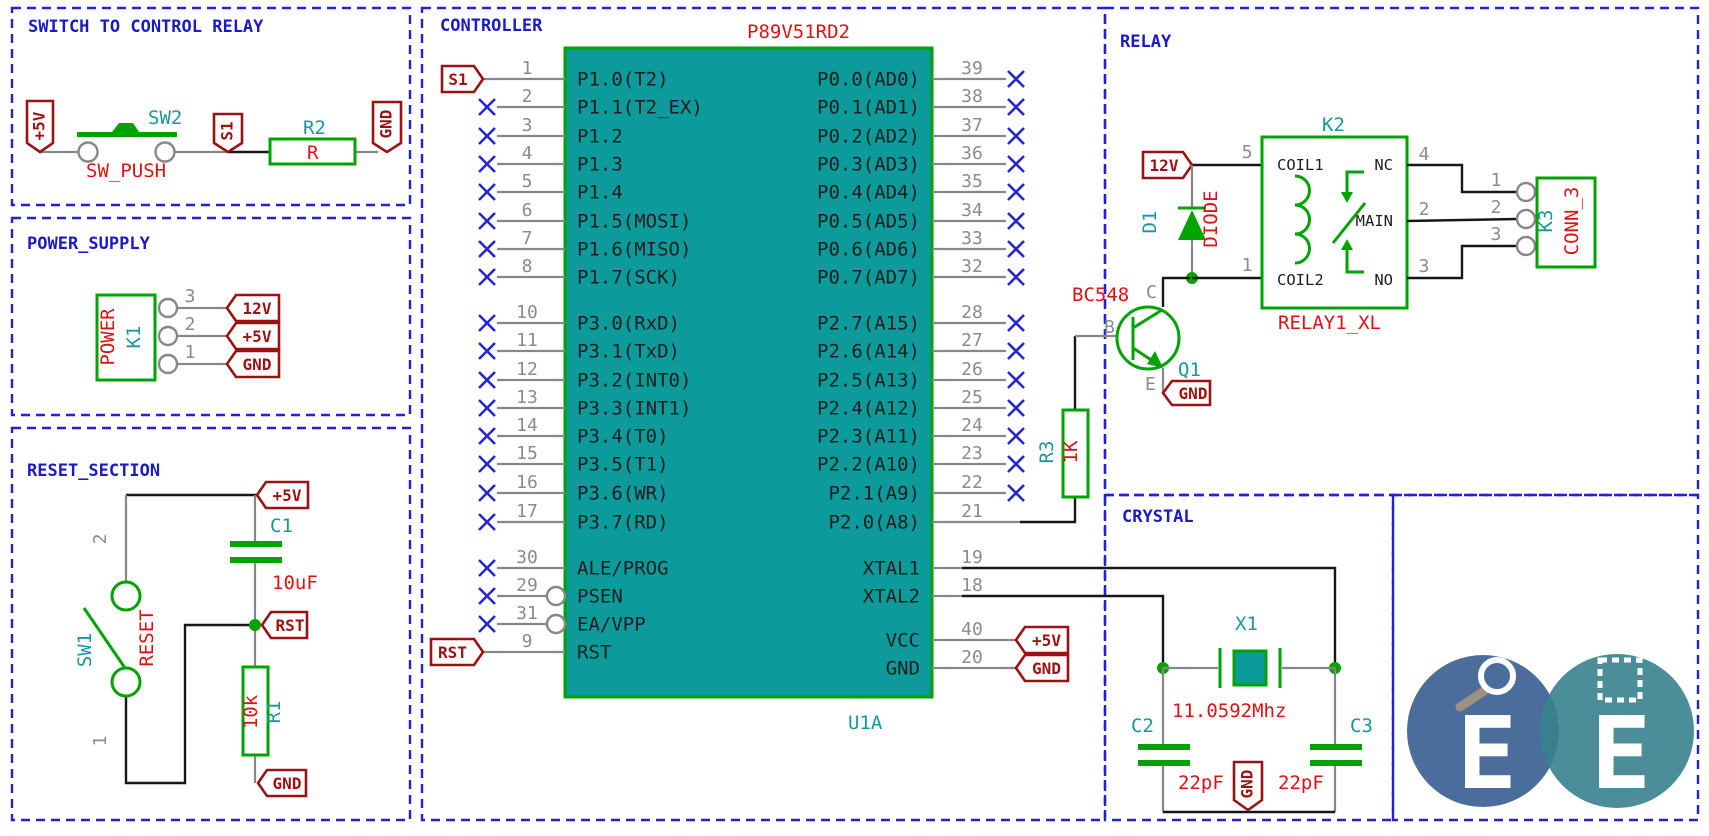  I want to click on pin-name: P3.1(TxD), so click(628, 352).